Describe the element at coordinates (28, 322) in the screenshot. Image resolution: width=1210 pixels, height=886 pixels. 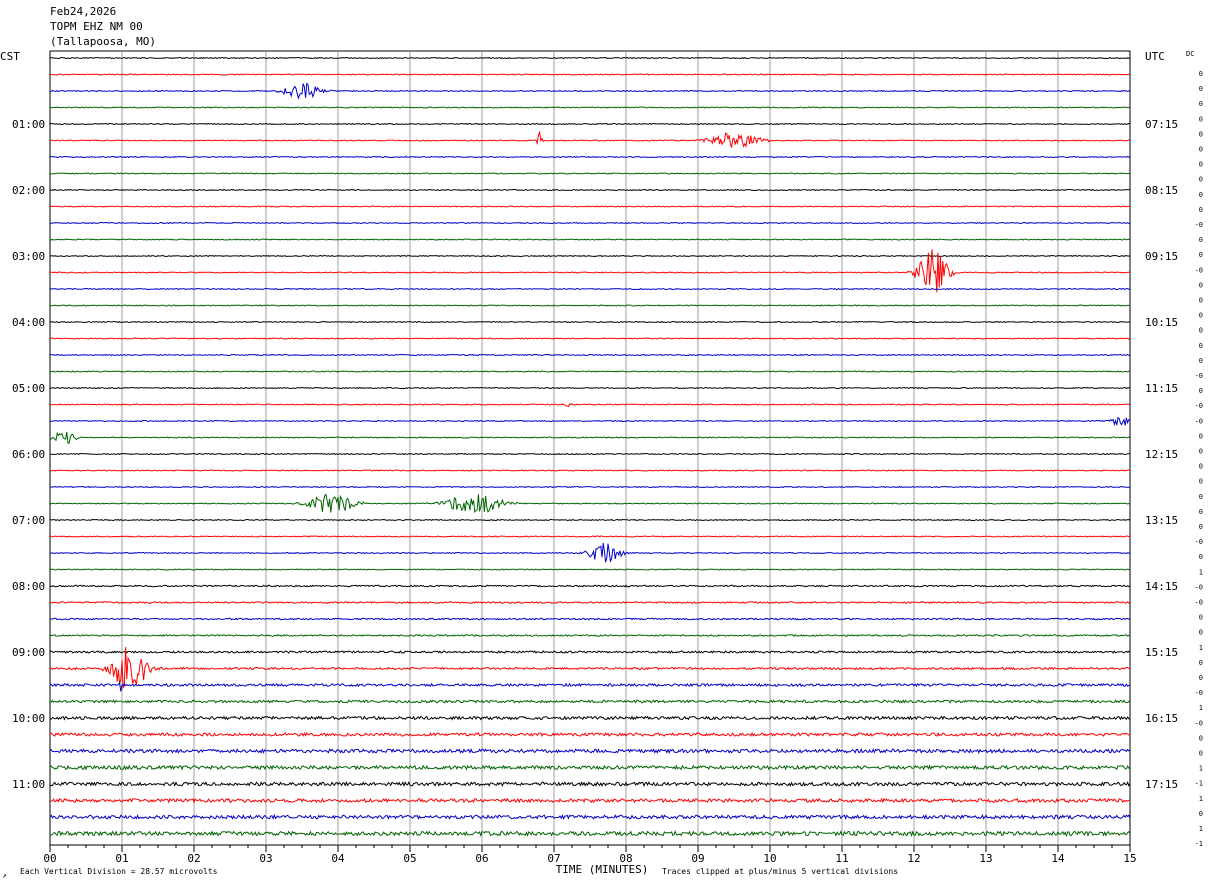
I see `left-hour-label: 04:00` at that location.